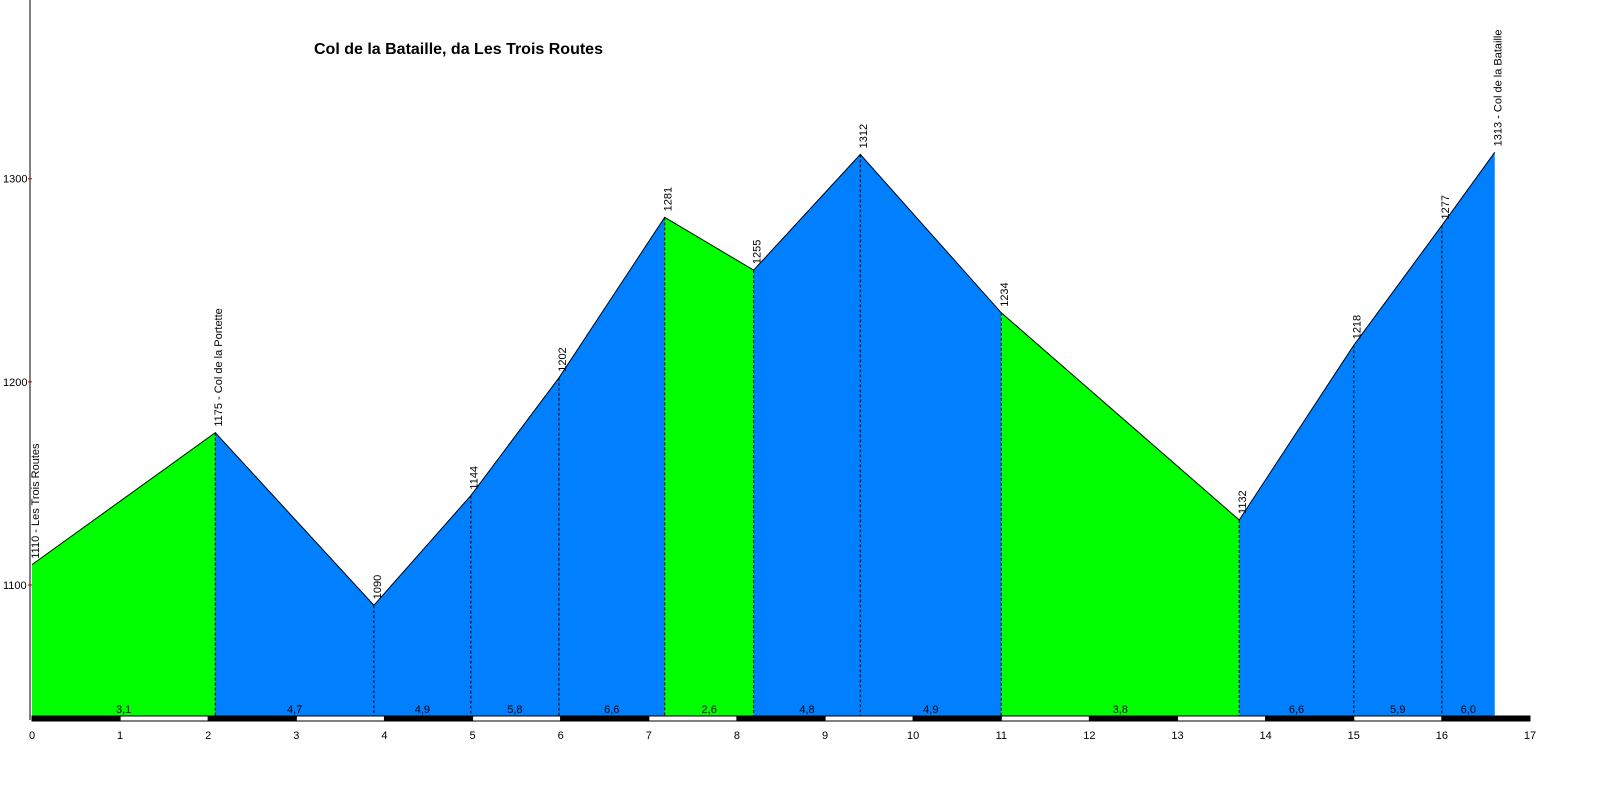 This screenshot has width=1600, height=800. What do you see at coordinates (825, 736) in the screenshot?
I see `x-tick-label: 9` at bounding box center [825, 736].